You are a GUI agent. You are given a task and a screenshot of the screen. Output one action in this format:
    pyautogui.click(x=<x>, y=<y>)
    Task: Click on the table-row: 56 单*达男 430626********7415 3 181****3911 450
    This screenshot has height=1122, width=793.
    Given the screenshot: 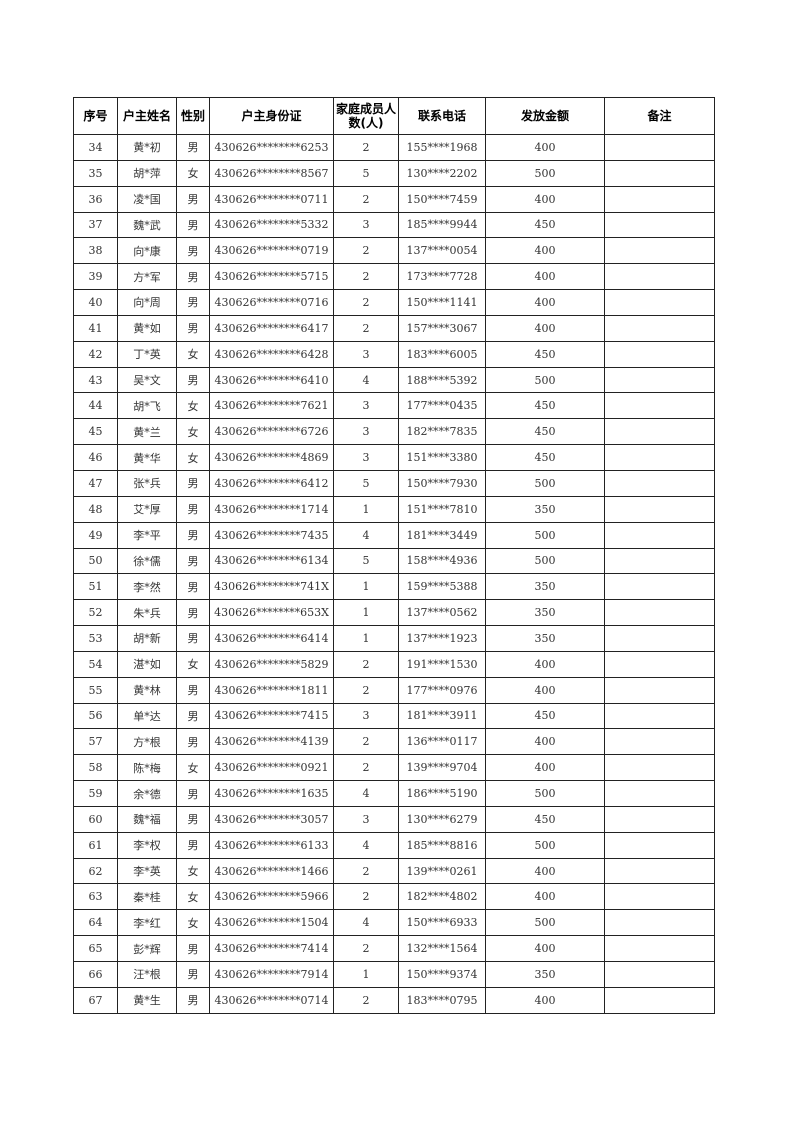 What is the action you would take?
    pyautogui.click(x=394, y=716)
    